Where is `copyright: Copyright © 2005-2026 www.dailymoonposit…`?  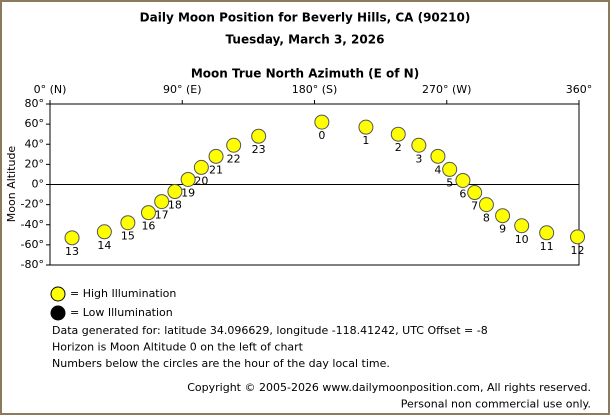
copyright: Copyright © 2005-2026 www.dailymoonposit… is located at coordinates (389, 387).